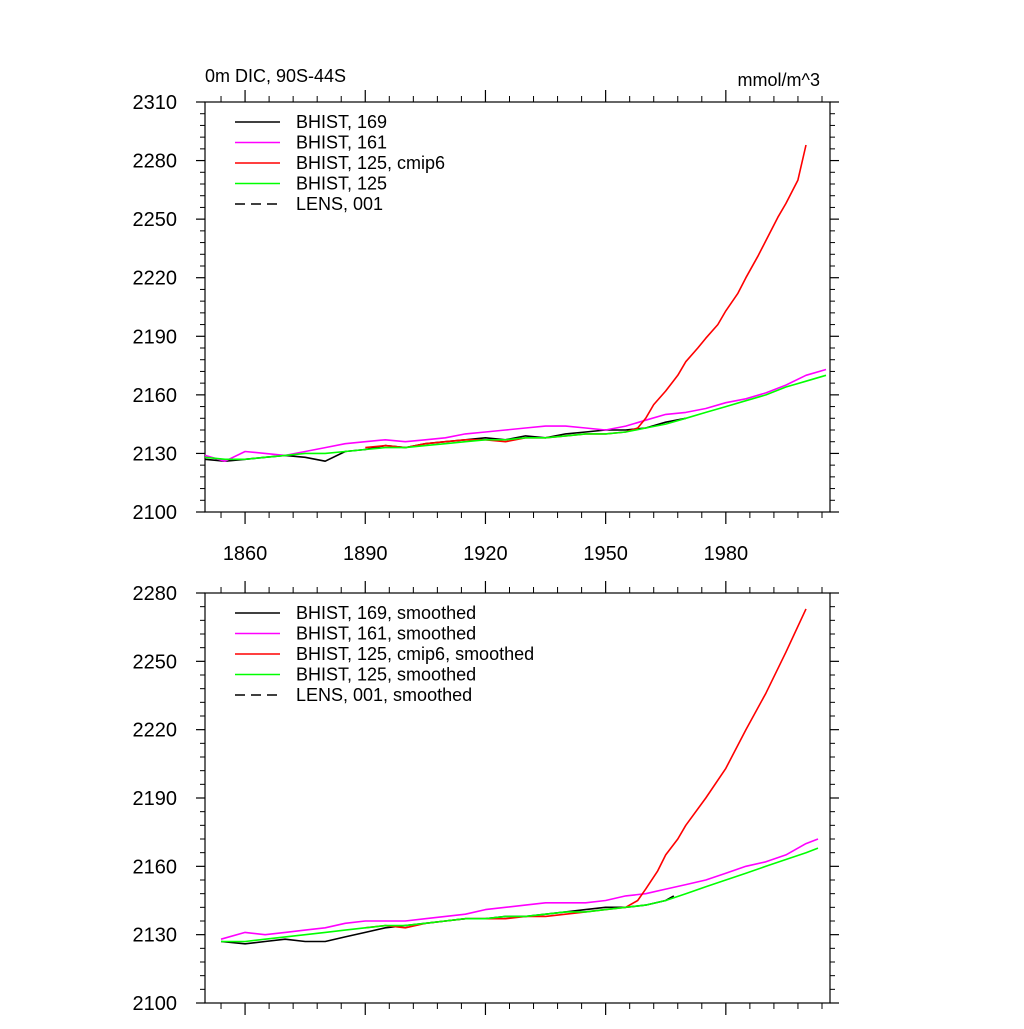  Describe the element at coordinates (339, 204) in the screenshot. I see `legend-label: LENS, 001` at that location.